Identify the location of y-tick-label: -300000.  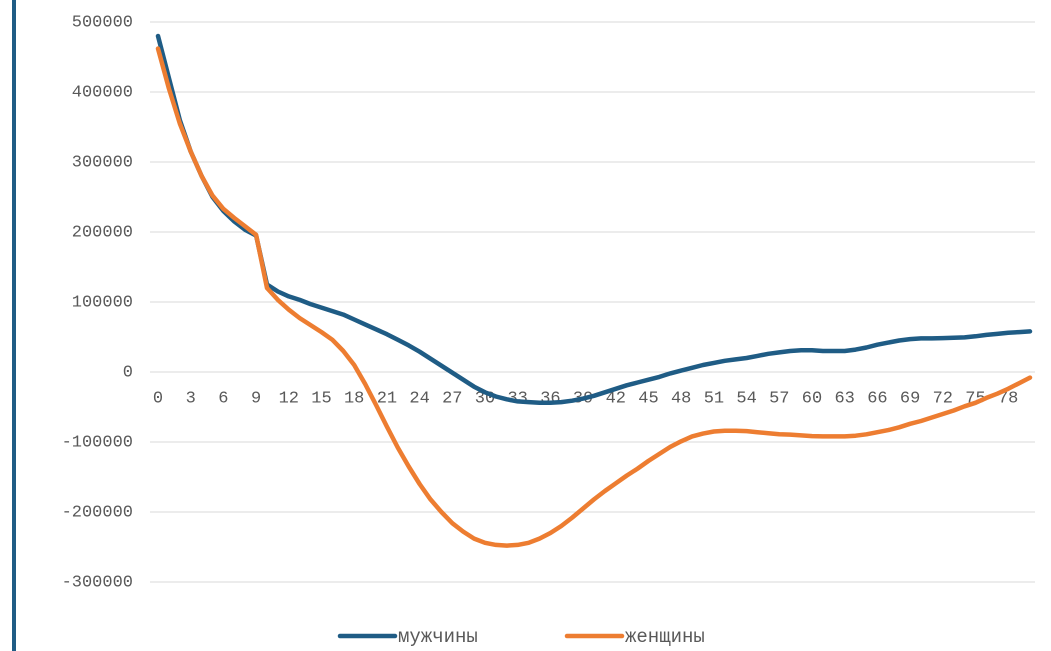
(97, 582).